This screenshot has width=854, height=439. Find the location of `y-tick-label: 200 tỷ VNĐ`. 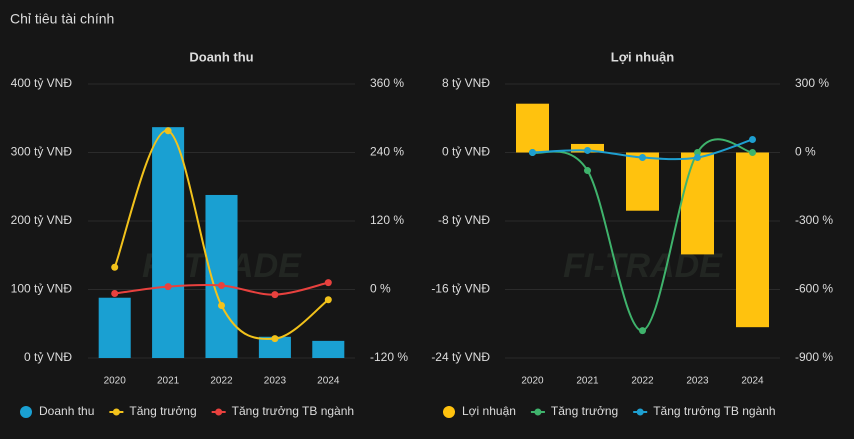

y-tick-label: 200 tỷ VNĐ is located at coordinates (42, 220).